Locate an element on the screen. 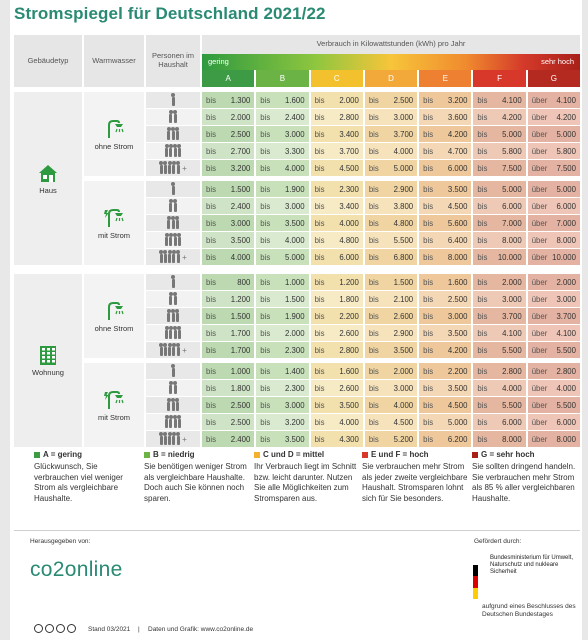 The width and height of the screenshot is (588, 640). value-cell: bis 1.900 is located at coordinates (282, 189).